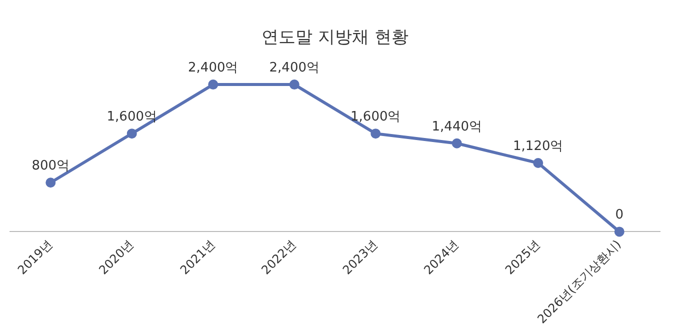  What do you see at coordinates (457, 126) in the screenshot?
I see `data-label: 1,440억` at bounding box center [457, 126].